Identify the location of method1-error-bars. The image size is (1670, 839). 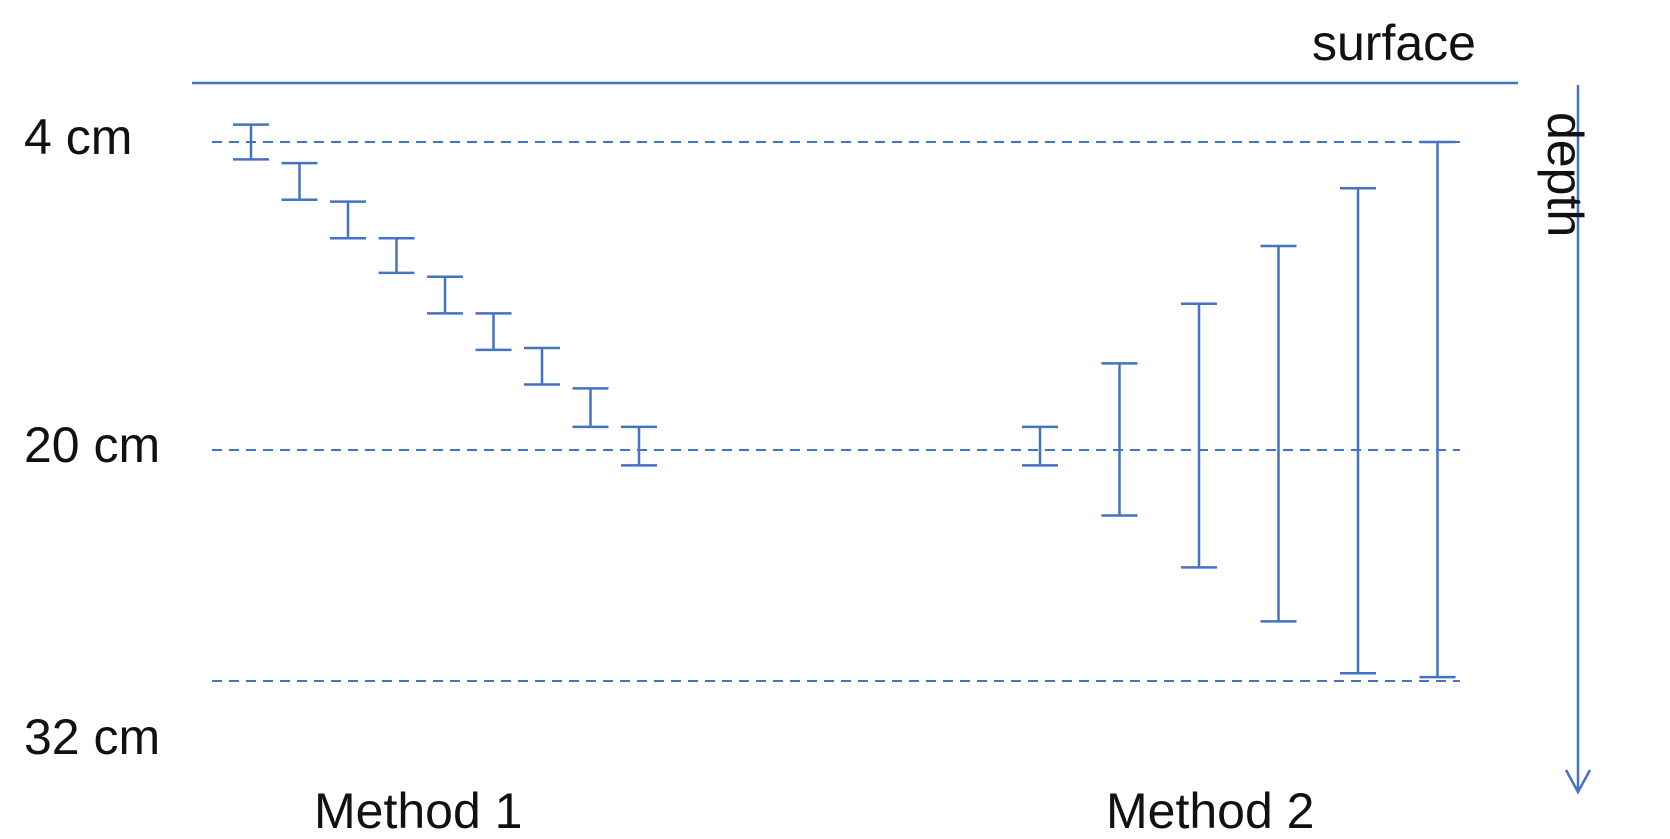
(445, 295).